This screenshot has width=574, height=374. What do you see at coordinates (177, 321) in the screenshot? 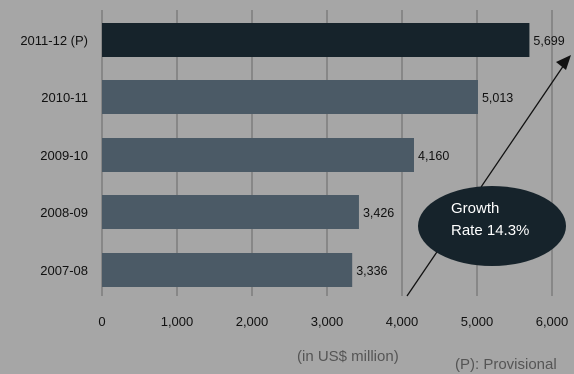
I see `x-tick-label: 1,000` at bounding box center [177, 321].